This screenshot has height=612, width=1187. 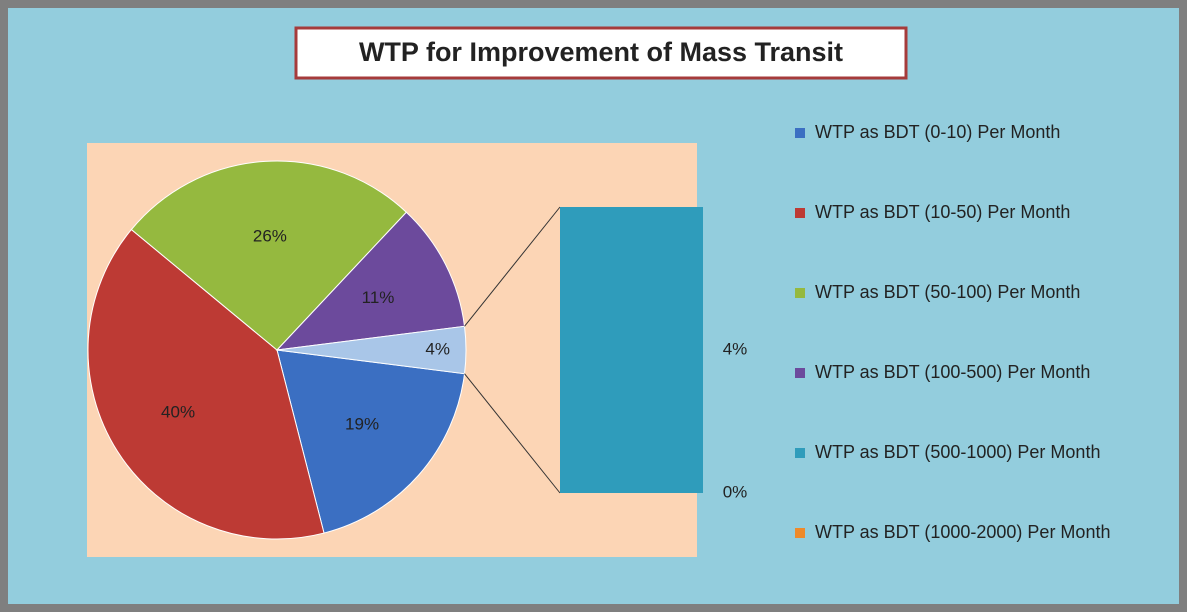 I want to click on data-label: 26%, so click(x=270, y=235).